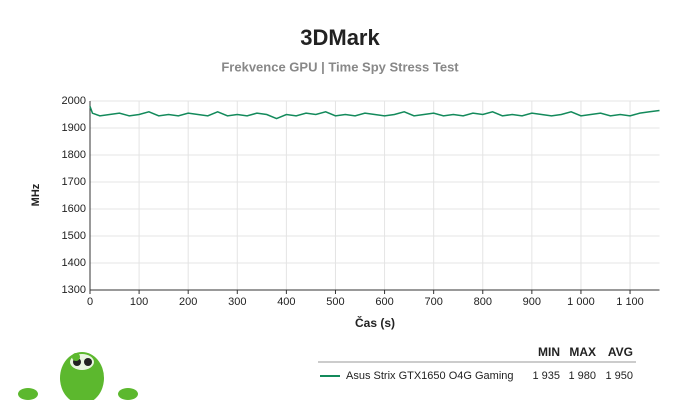 This screenshot has height=400, width=680. What do you see at coordinates (36, 194) in the screenshot?
I see `y-axis-label: MHz` at bounding box center [36, 194].